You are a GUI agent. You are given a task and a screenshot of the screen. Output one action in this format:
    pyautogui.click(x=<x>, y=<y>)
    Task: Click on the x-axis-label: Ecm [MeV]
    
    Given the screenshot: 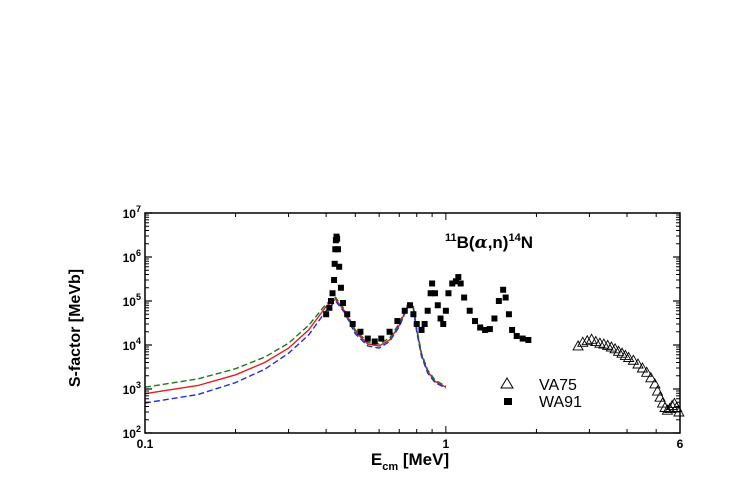 What is the action you would take?
    pyautogui.click(x=410, y=461)
    